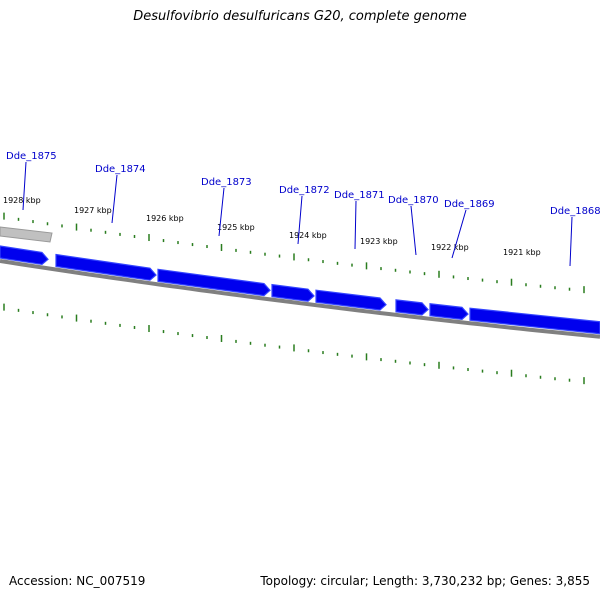 This screenshot has height=600, width=600. Describe the element at coordinates (165, 218) in the screenshot. I see `kbp-label: 1926 kbp` at that location.